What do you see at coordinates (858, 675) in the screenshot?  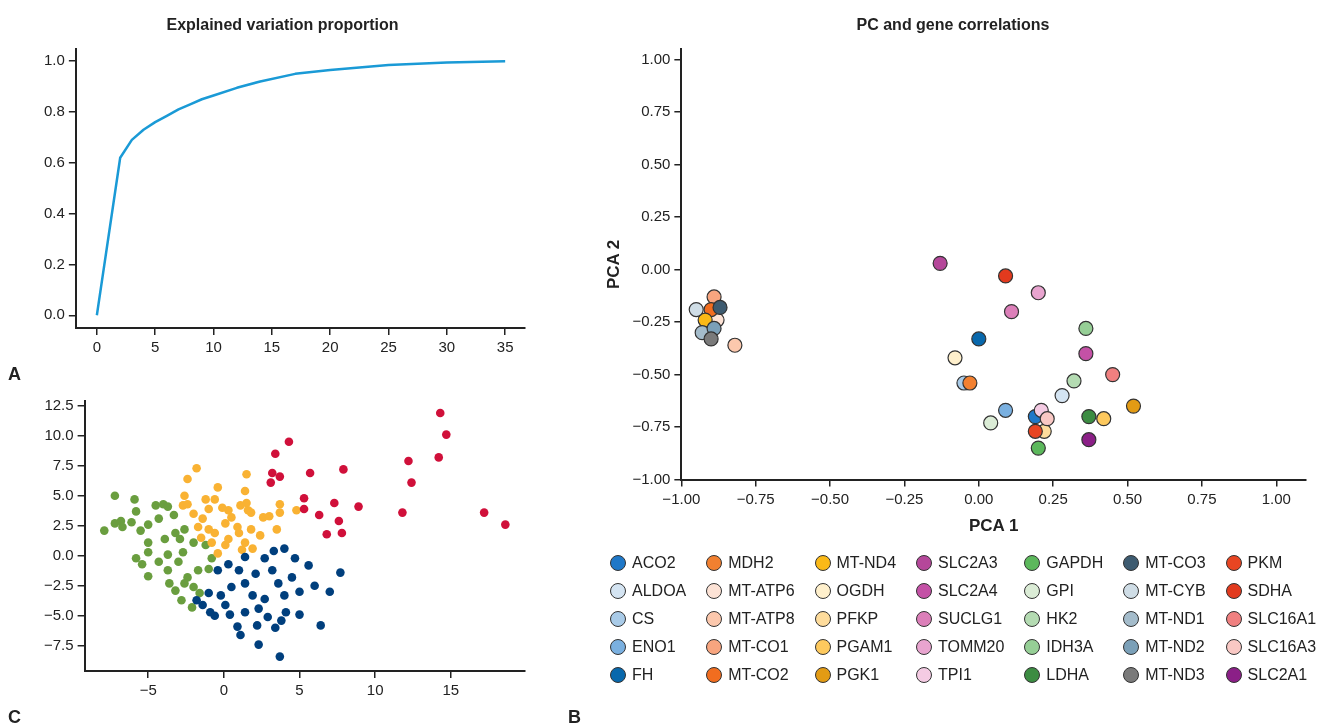 I see `legend-label: PGK1` at bounding box center [858, 675].